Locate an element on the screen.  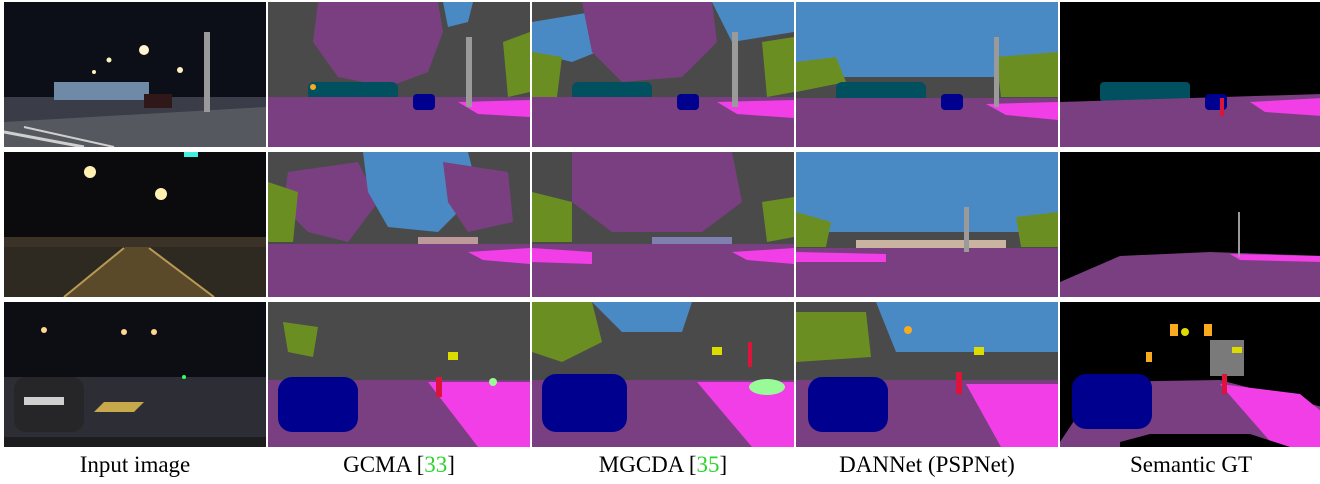
row1-input-image is located at coordinates (135, 74).